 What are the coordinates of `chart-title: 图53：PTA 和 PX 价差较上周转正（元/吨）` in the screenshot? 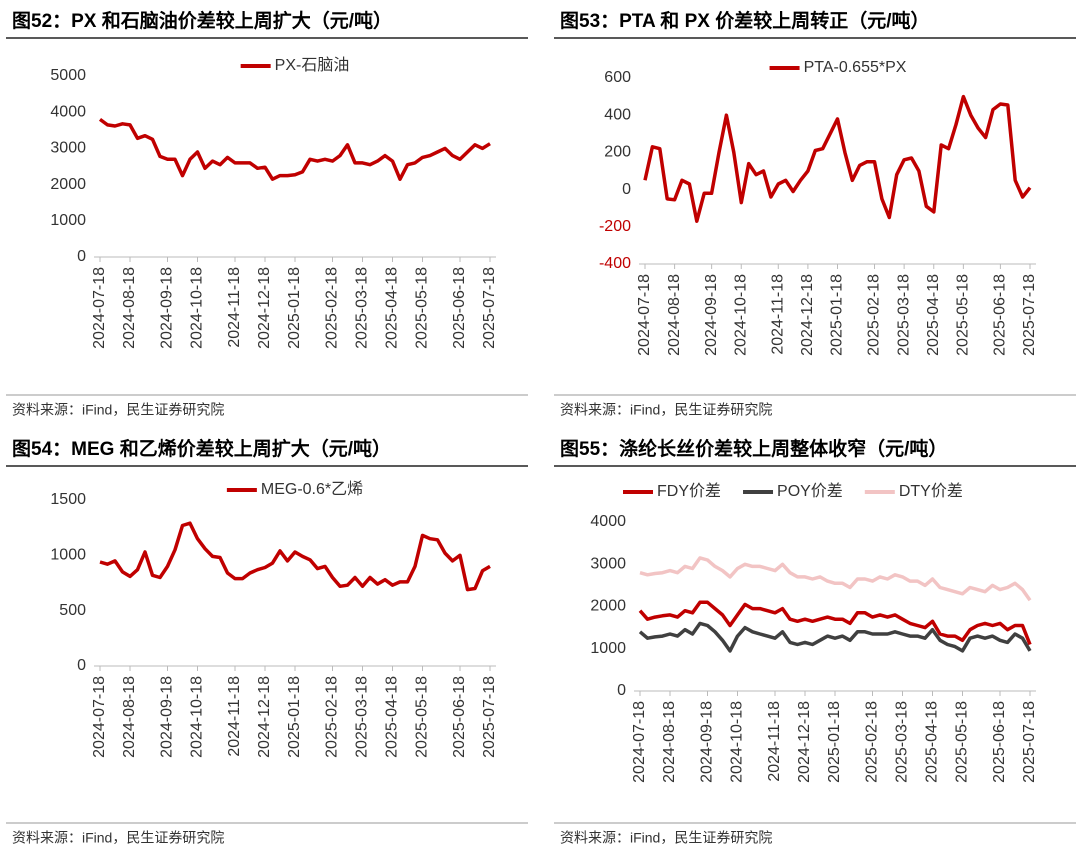 It's located at (744, 20).